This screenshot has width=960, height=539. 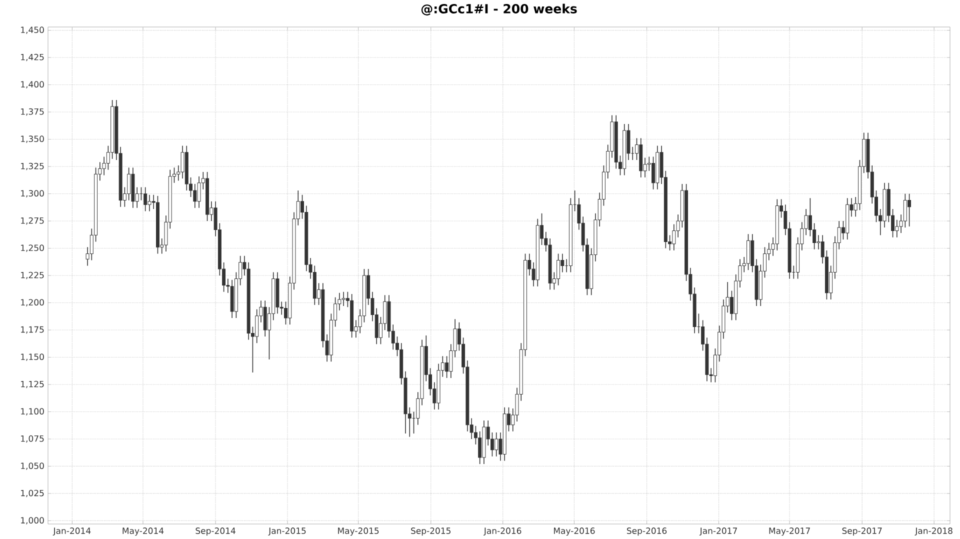 I want to click on y-tick-label: 1,275, so click(x=32, y=221).